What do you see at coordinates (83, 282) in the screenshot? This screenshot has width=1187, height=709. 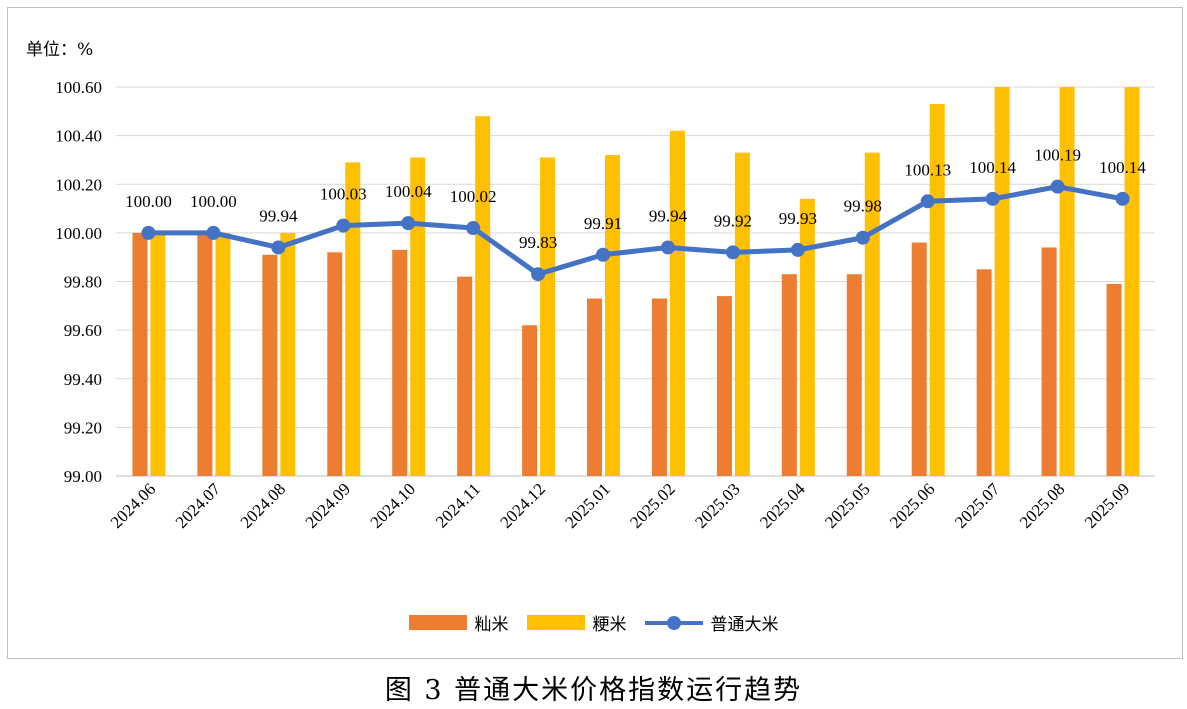 I see `y-tick-label: 99.80` at bounding box center [83, 282].